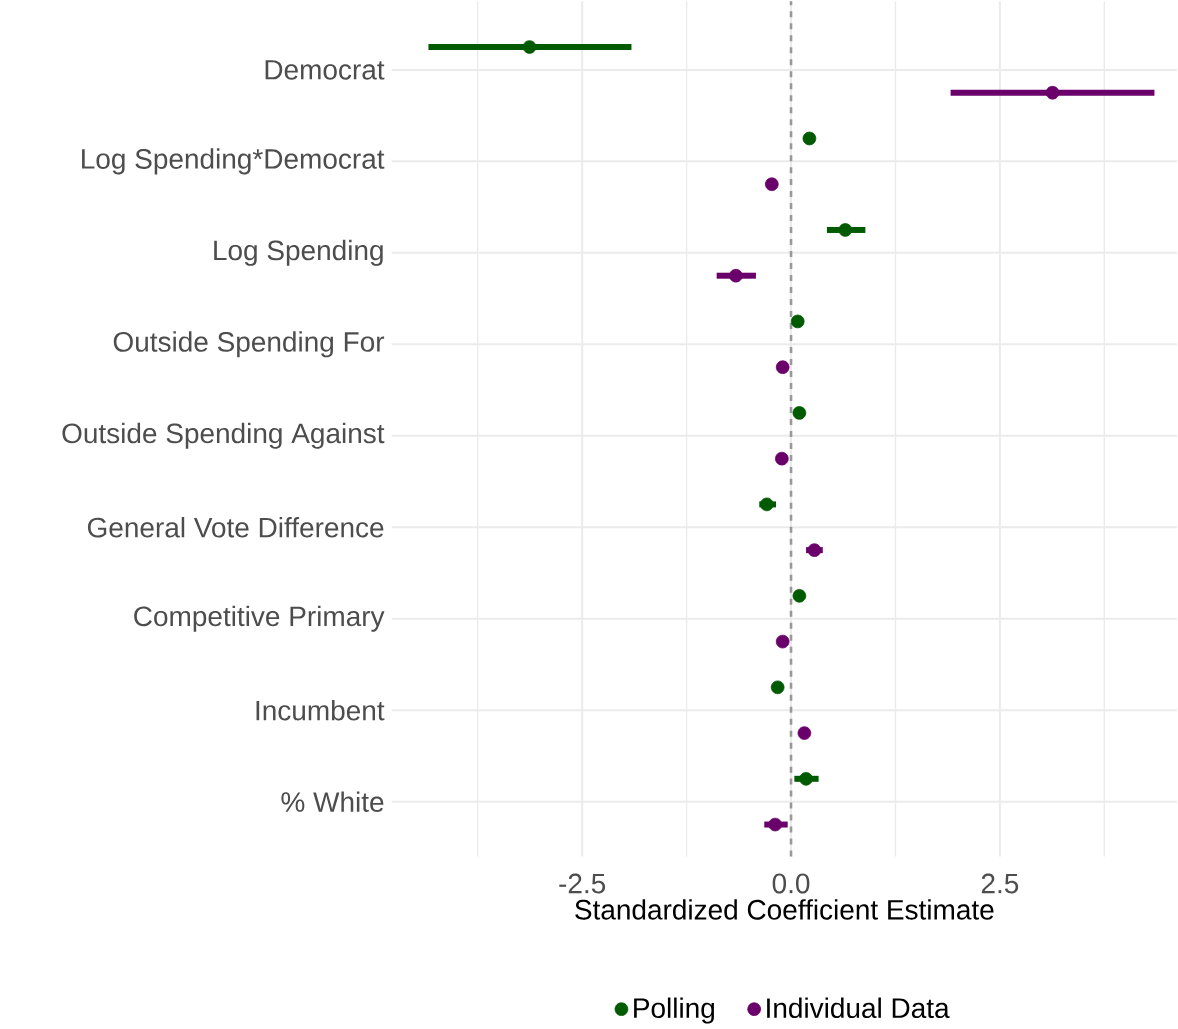  What do you see at coordinates (223, 435) in the screenshot?
I see `y-tick-label: Outside Spending Against` at bounding box center [223, 435].